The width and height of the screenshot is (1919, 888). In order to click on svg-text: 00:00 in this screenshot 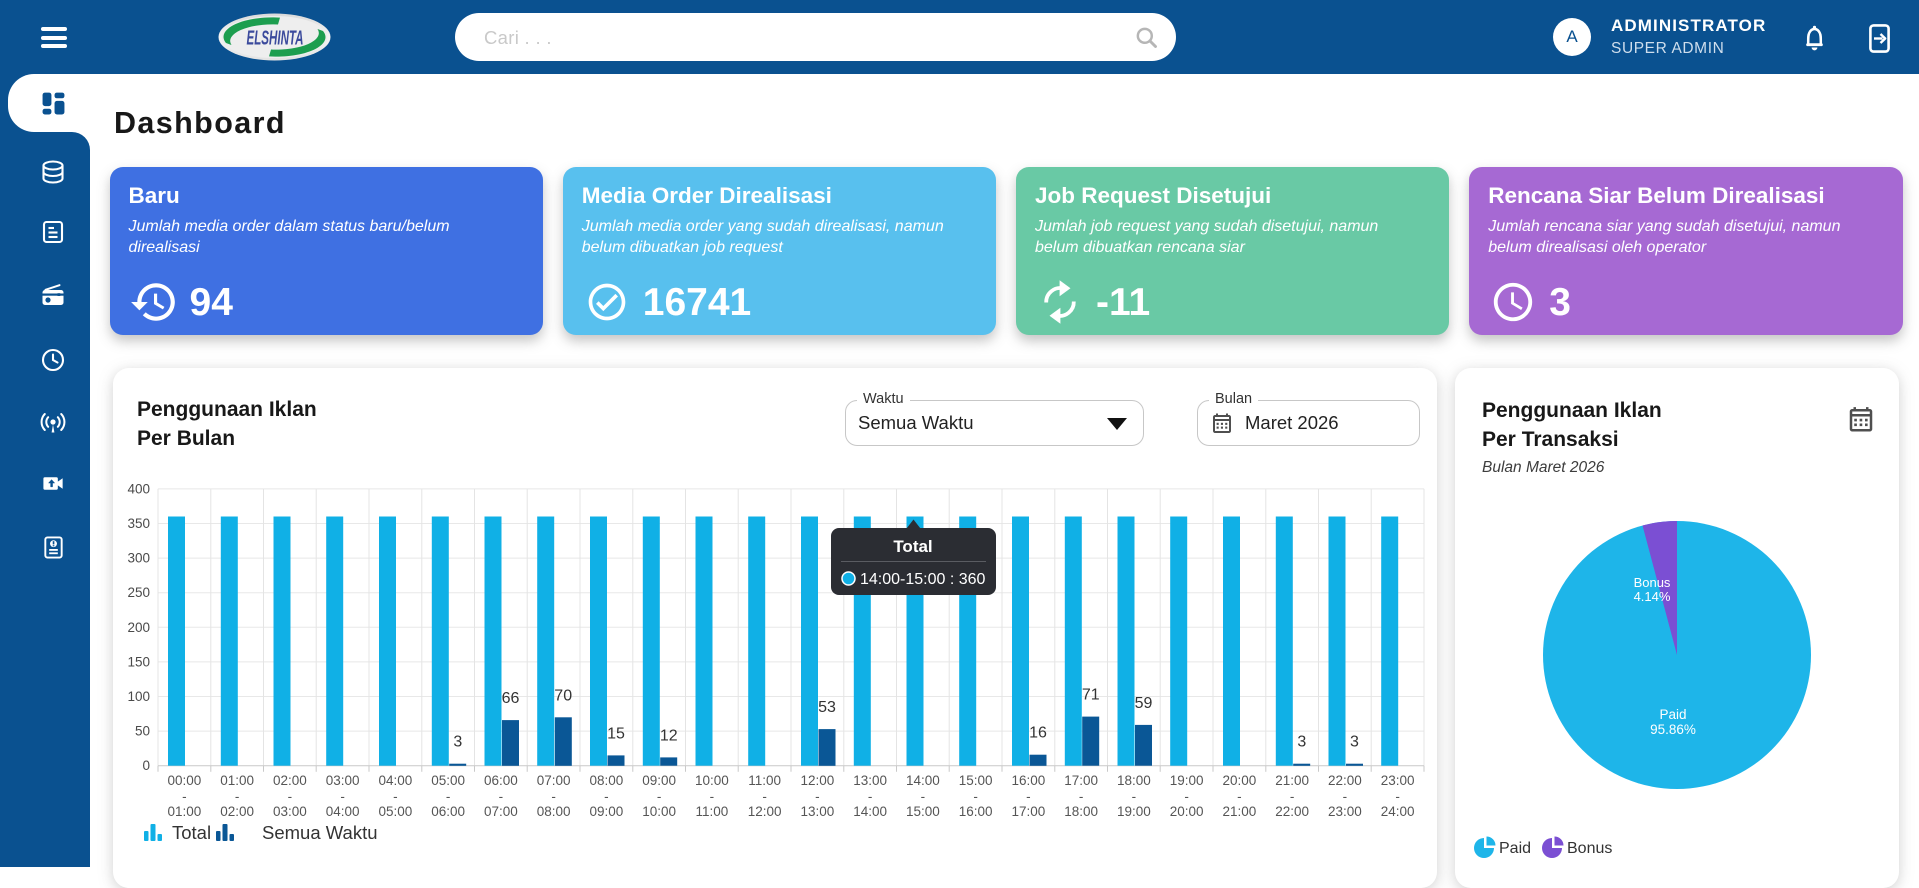, I will do `click(185, 780)`.